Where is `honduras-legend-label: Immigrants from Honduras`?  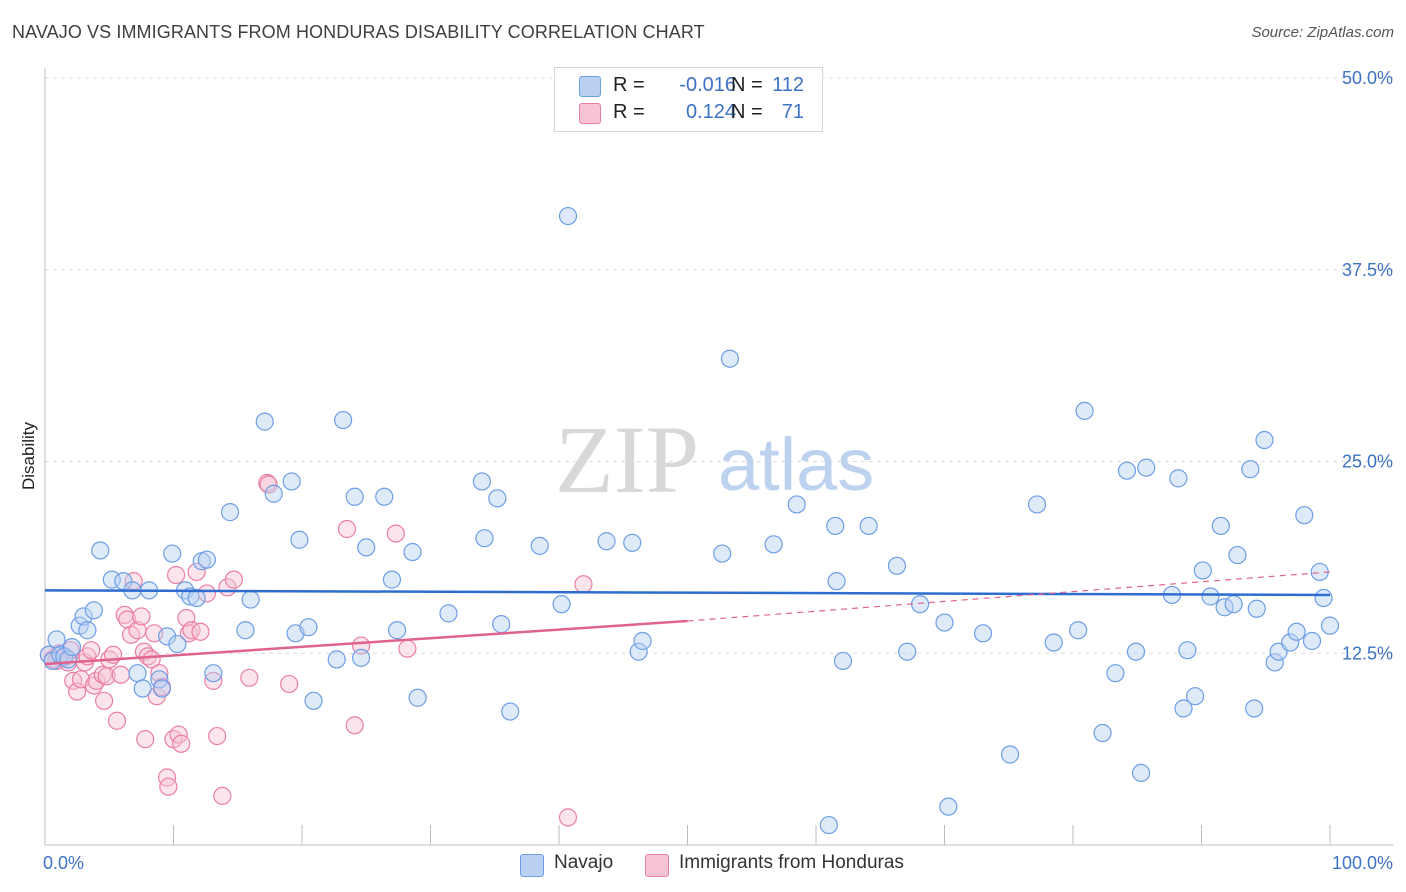
honduras-legend-label: Immigrants from Honduras is located at coordinates (791, 862).